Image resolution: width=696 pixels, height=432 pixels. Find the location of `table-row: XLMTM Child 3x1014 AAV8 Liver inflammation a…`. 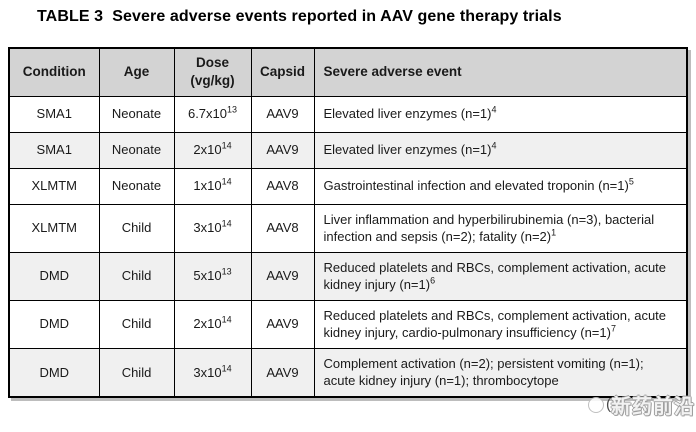

table-row: XLMTM Child 3x1014 AAV8 Liver inflammation a… is located at coordinates (348, 228).